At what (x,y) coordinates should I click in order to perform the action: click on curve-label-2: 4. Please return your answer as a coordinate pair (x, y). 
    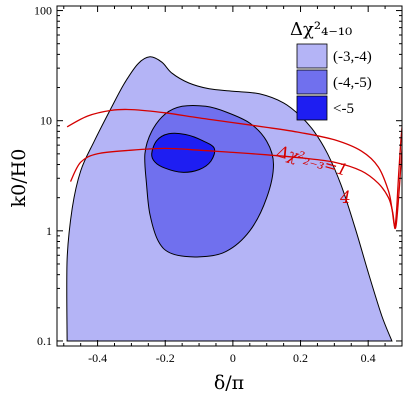
    Looking at the image, I should click on (345, 198).